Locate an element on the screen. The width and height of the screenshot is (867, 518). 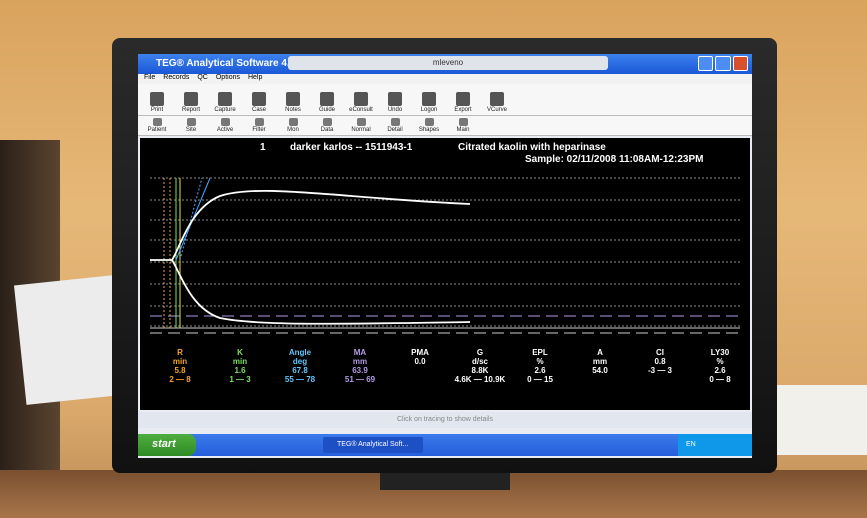
menu-item: Help is located at coordinates (255, 77).